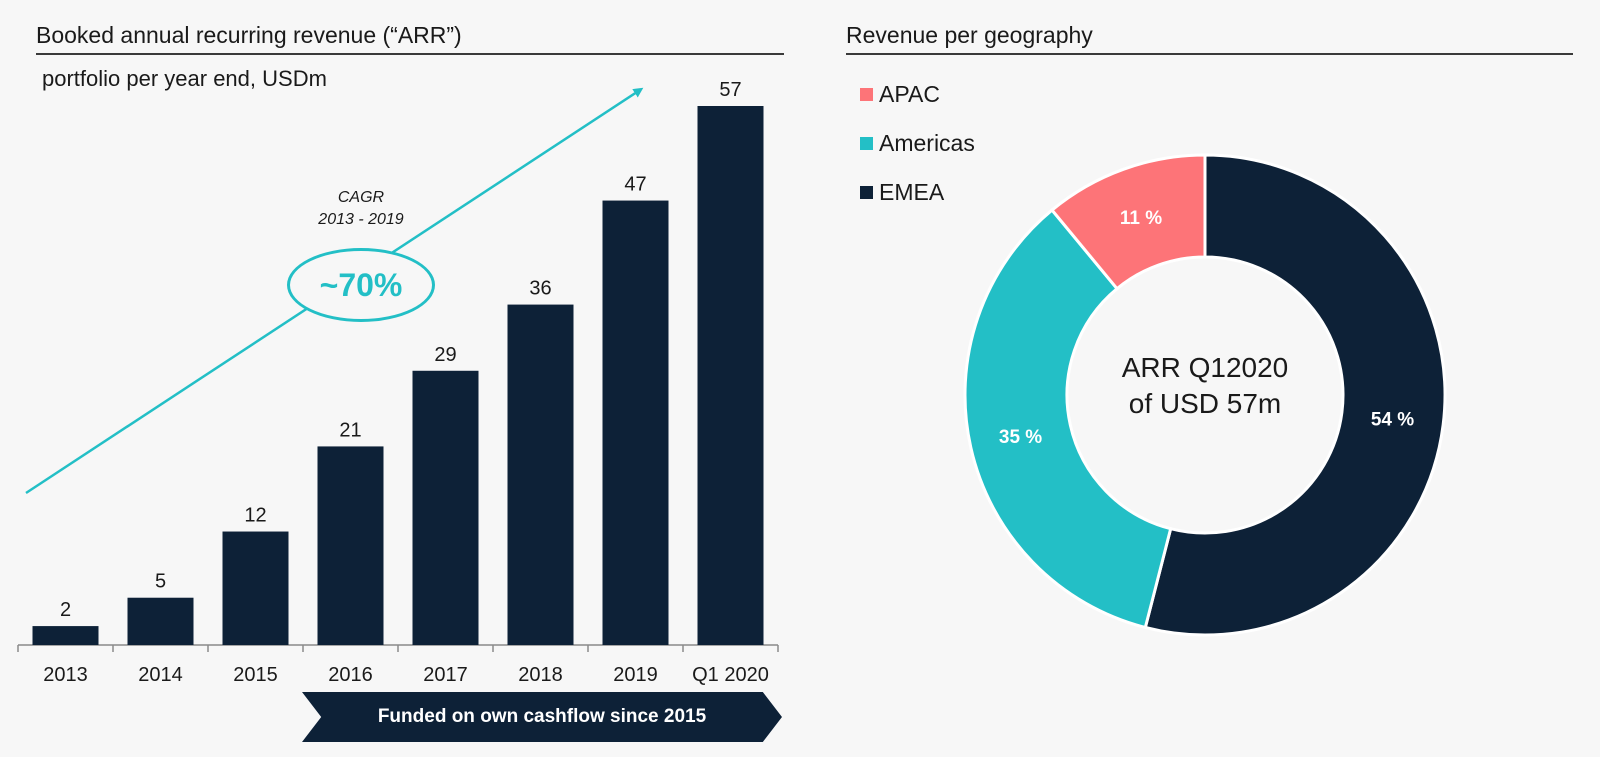 This screenshot has height=757, width=1600. I want to click on bar-chart-title: Booked annual recurring revenue (“ARR”), so click(410, 38).